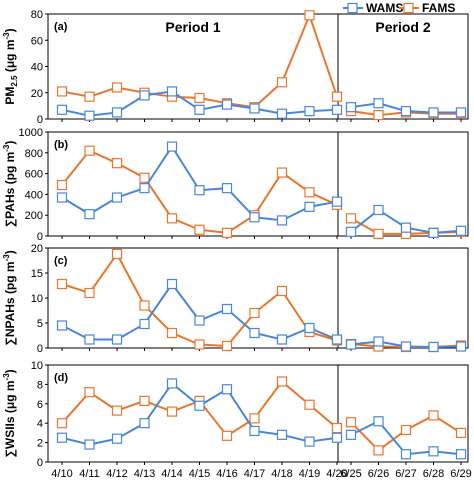 This screenshot has height=481, width=474. What do you see at coordinates (31, 133) in the screenshot?
I see `y-tick-label: 1000` at bounding box center [31, 133].